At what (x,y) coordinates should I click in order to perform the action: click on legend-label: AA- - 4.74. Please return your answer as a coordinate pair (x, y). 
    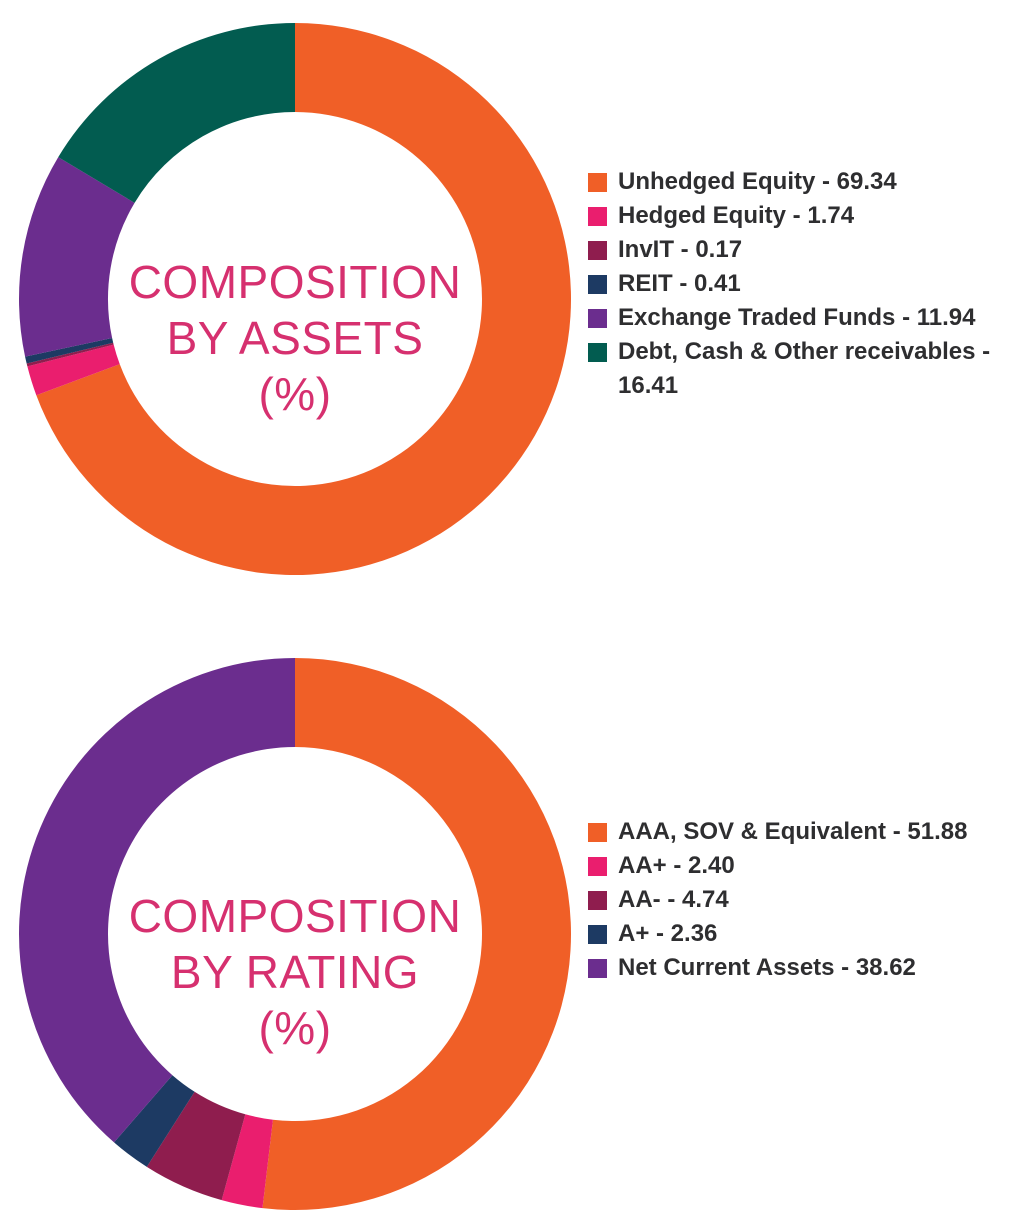
    Looking at the image, I should click on (673, 899).